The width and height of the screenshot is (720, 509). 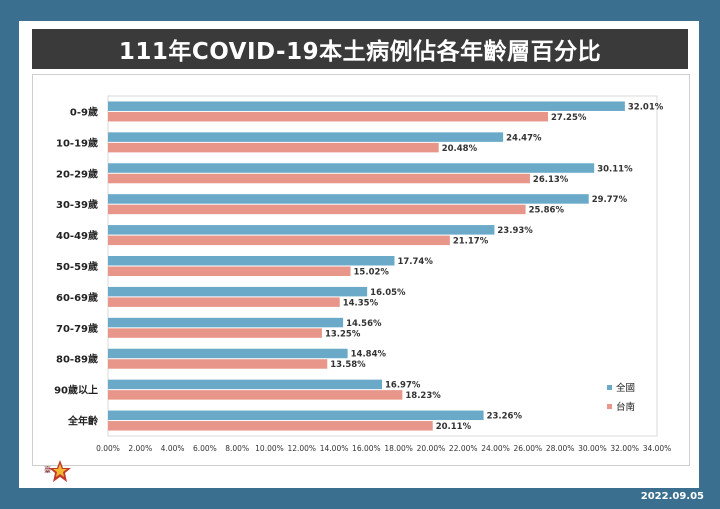 I want to click on x-tick-label: 14.00%, so click(x=334, y=448).